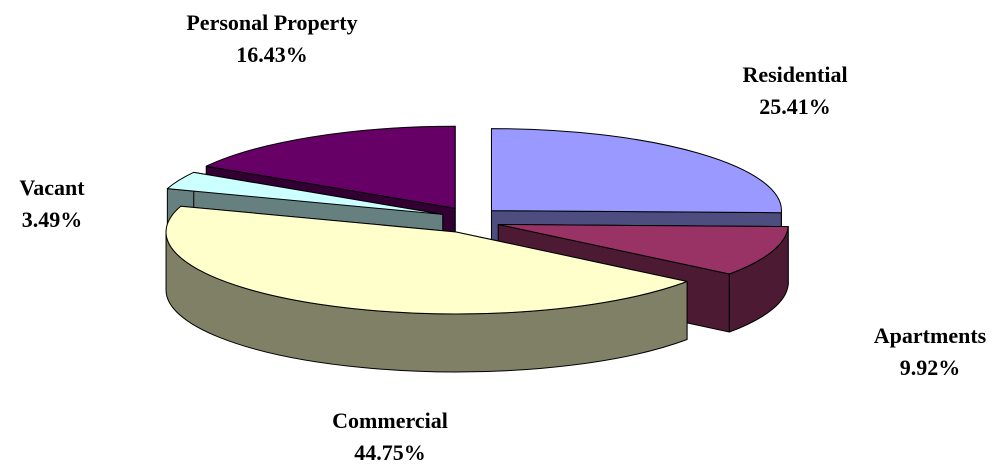 The width and height of the screenshot is (1006, 468). I want to click on slice-label: Apartments, so click(930, 335).